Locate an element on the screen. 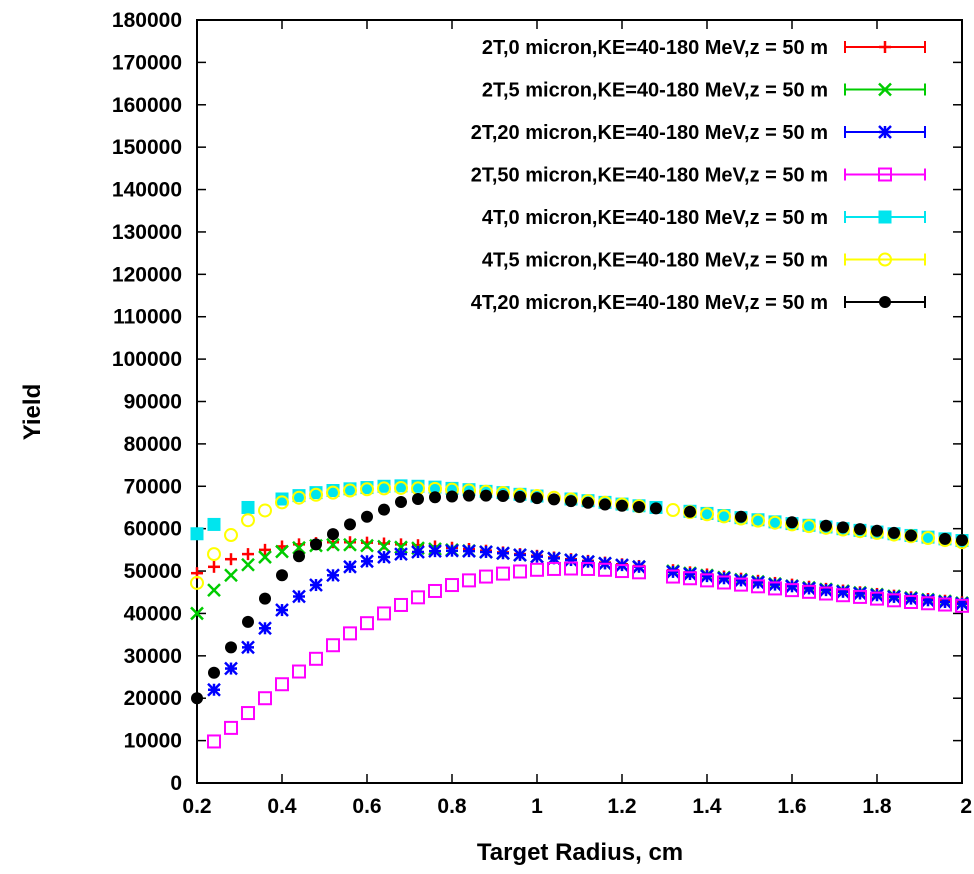 This screenshot has height=874, width=974. y-tick-label: 180000 is located at coordinates (147, 20).